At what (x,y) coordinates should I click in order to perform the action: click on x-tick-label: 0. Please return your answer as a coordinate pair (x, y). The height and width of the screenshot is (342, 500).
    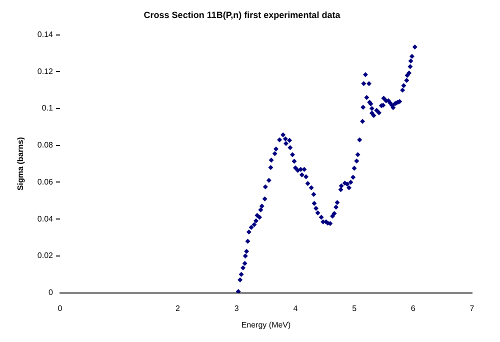
    Looking at the image, I should click on (60, 308).